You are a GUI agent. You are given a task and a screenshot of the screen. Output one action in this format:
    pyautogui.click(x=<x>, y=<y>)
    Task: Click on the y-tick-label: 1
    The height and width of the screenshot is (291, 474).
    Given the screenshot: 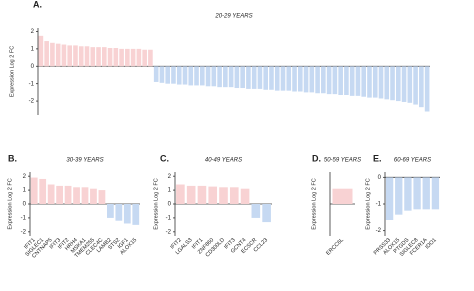 What is the action you would take?
    pyautogui.click(x=25, y=191)
    